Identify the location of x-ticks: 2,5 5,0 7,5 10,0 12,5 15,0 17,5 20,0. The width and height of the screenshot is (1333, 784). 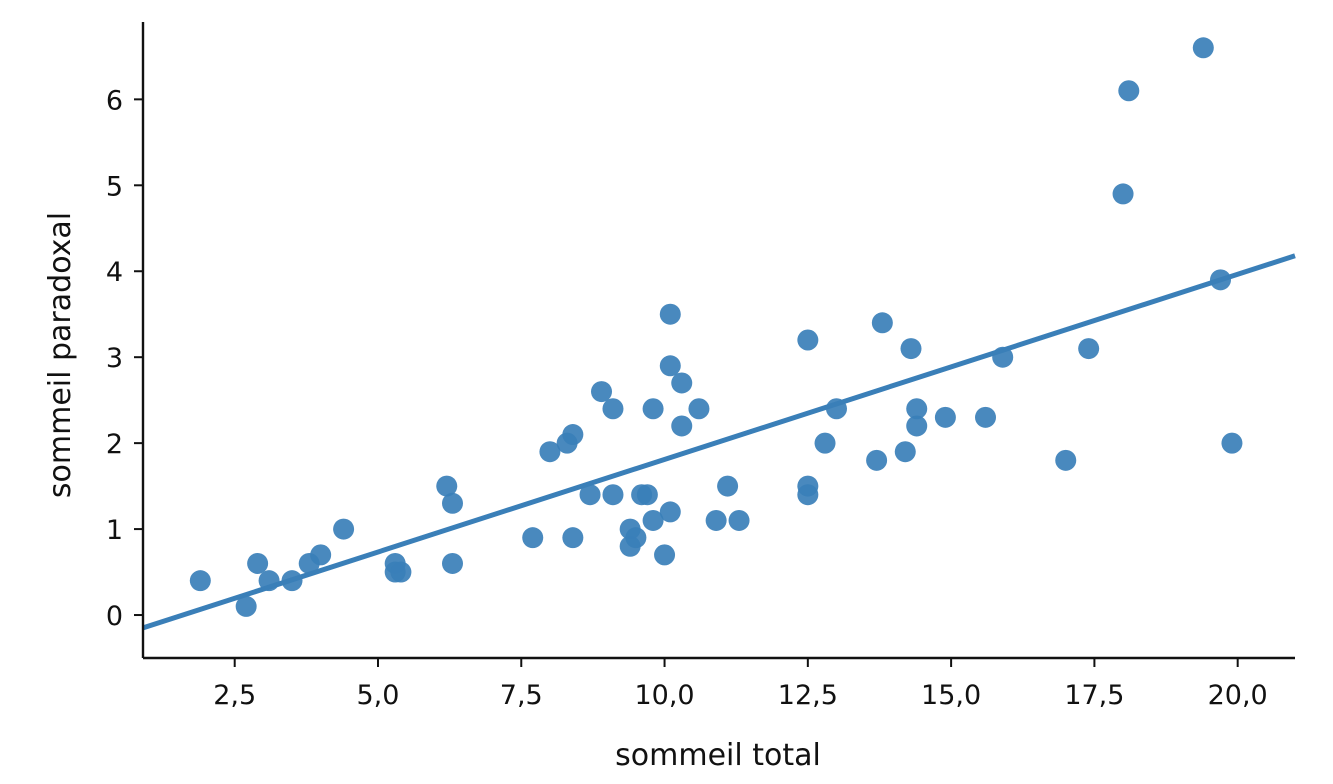
(740, 684).